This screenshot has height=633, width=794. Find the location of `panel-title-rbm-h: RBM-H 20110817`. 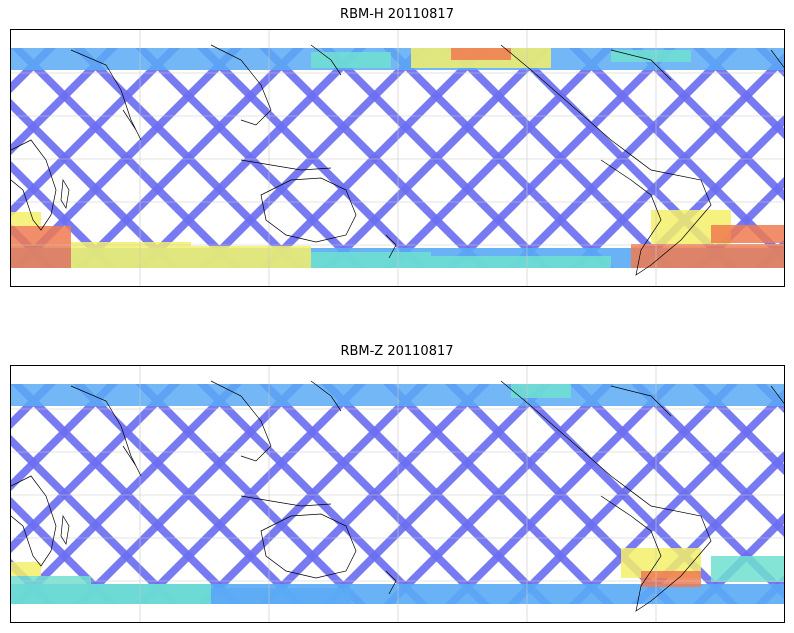

panel-title-rbm-h: RBM-H 20110817 is located at coordinates (397, 14).